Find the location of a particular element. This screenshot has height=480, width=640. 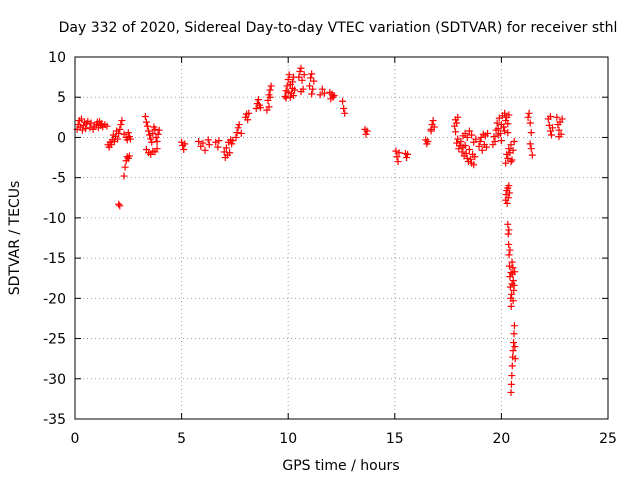

y-tick-label: -20 is located at coordinates (54, 299).